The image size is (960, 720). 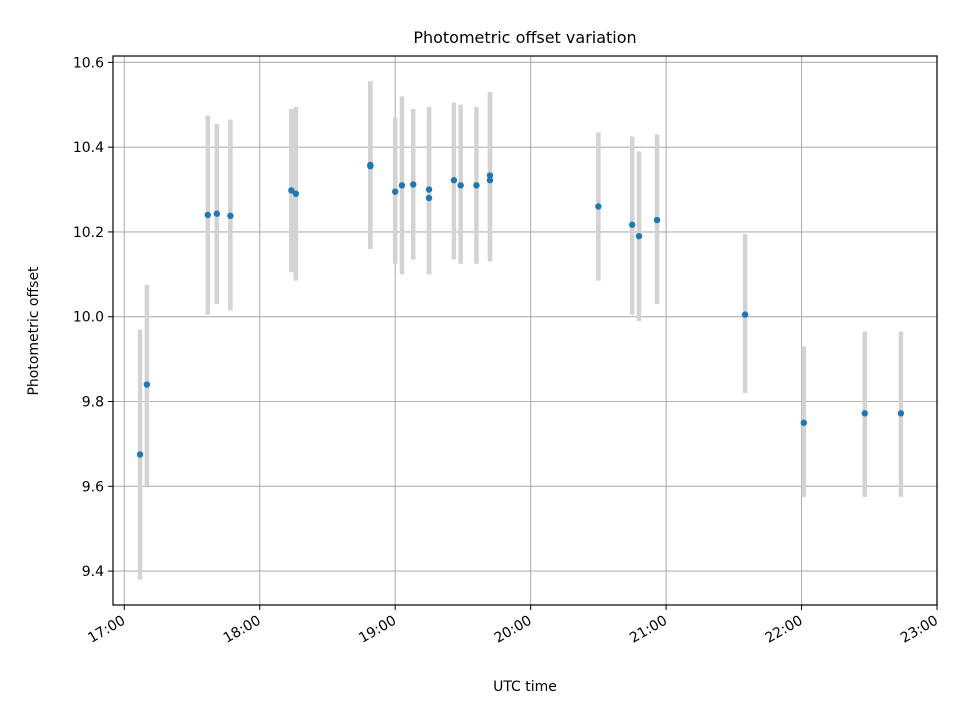 I want to click on y-tick-label: 9.6, so click(x=93, y=487).